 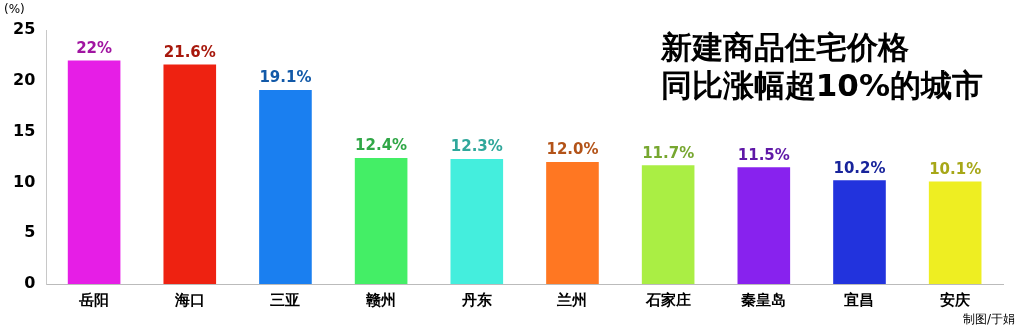 What do you see at coordinates (24, 181) in the screenshot?
I see `y-tick-label: 10` at bounding box center [24, 181].